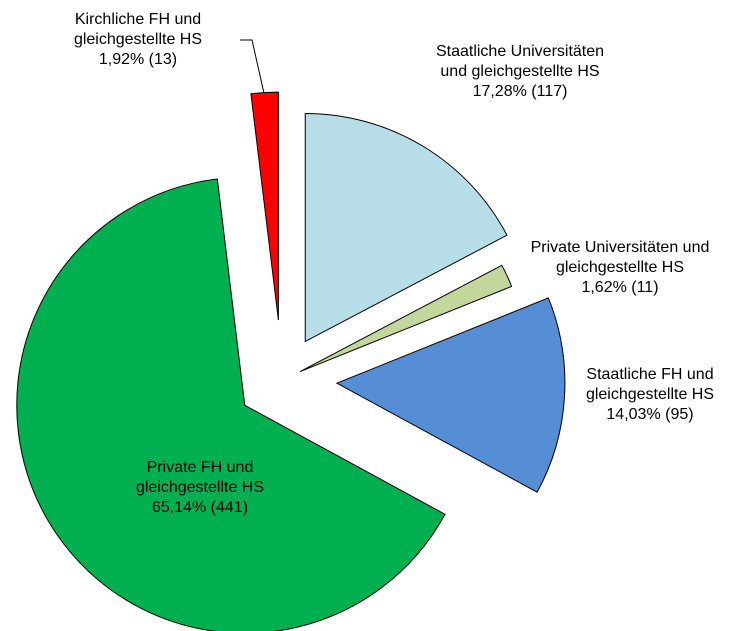 This screenshot has width=735, height=631. What do you see at coordinates (253, 71) in the screenshot?
I see `leader-line` at bounding box center [253, 71].